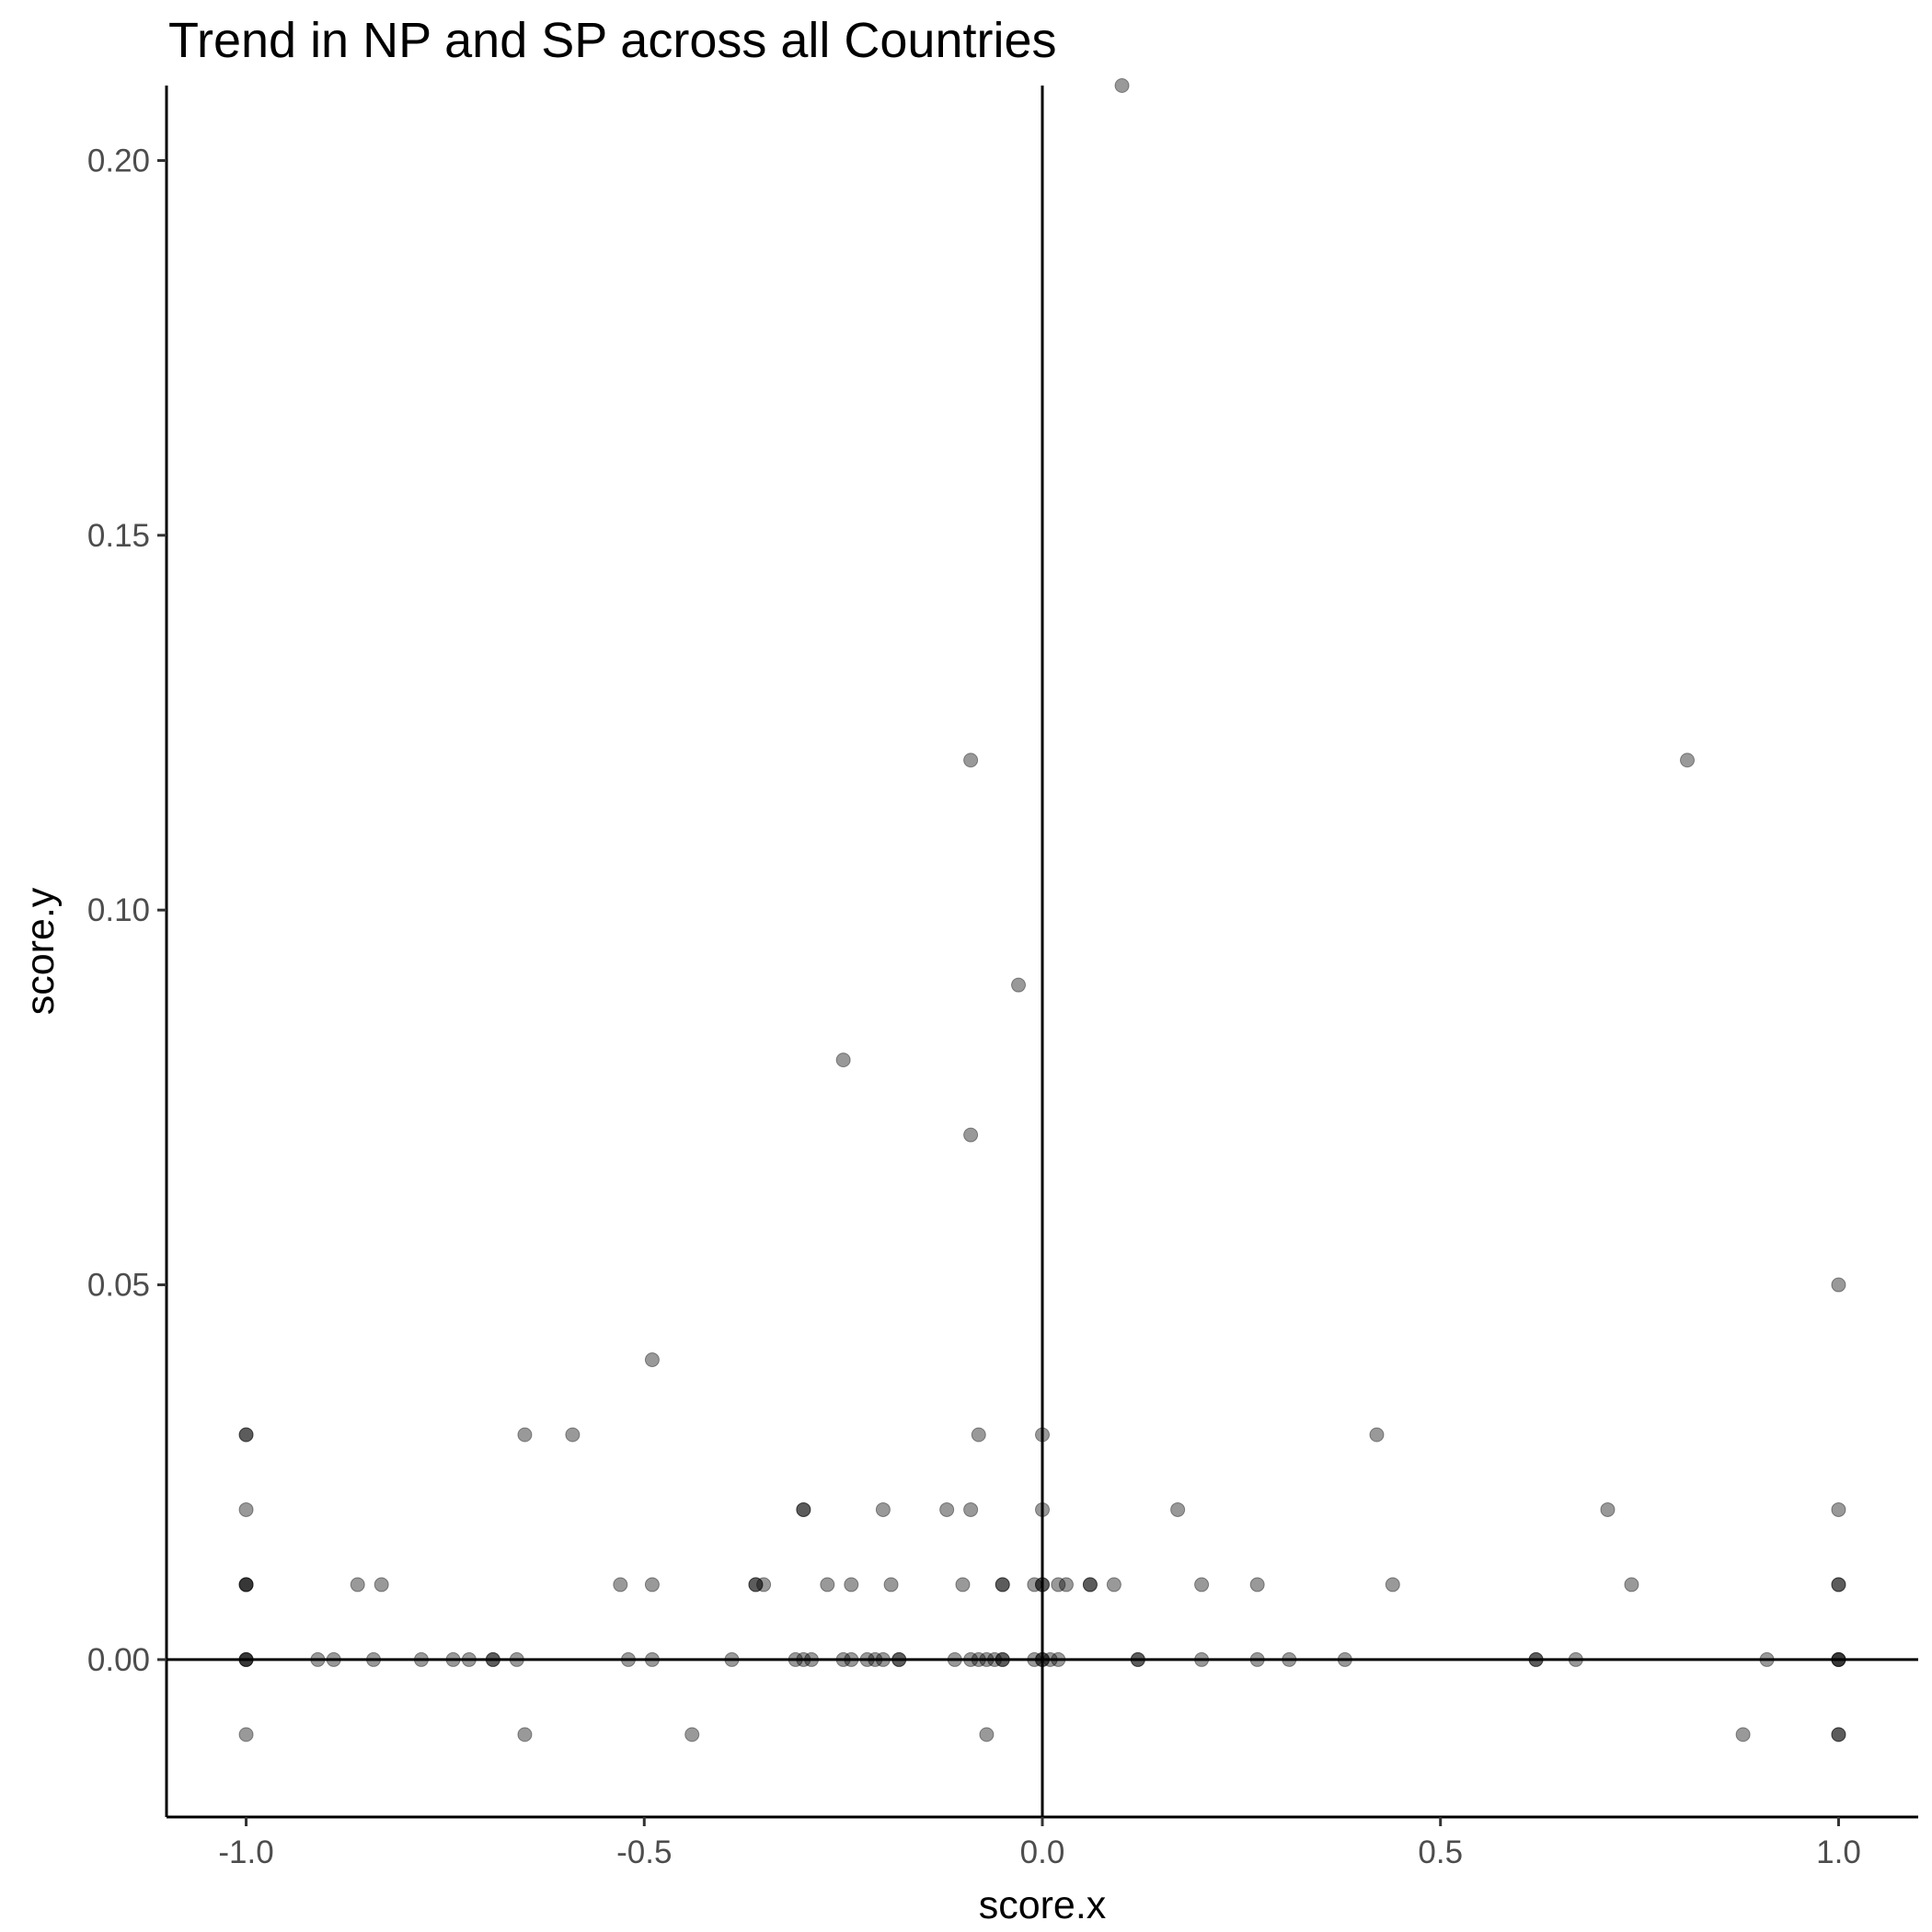 The width and height of the screenshot is (1932, 1932). What do you see at coordinates (40, 951) in the screenshot?
I see `y-axis-title: score.y` at bounding box center [40, 951].